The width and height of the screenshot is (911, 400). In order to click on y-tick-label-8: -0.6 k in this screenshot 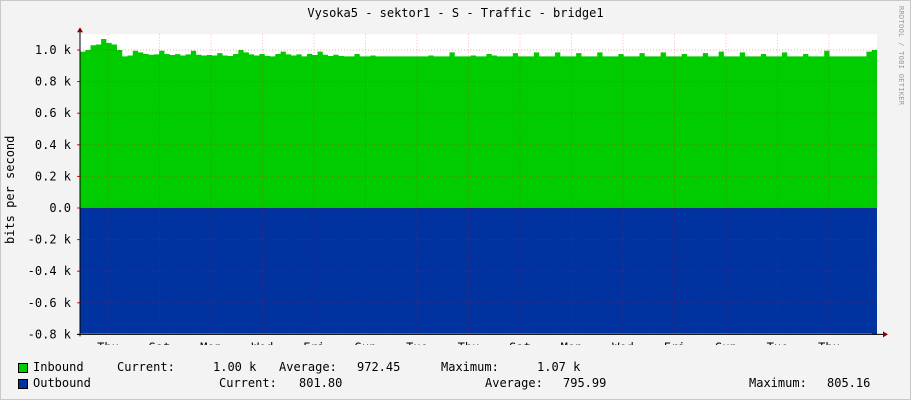, I will do `click(50, 303)`.